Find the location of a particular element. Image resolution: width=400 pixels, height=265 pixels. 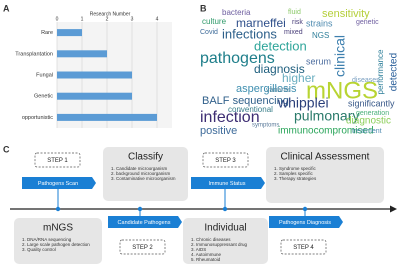

x-tick-label: 4 is located at coordinates (157, 19).